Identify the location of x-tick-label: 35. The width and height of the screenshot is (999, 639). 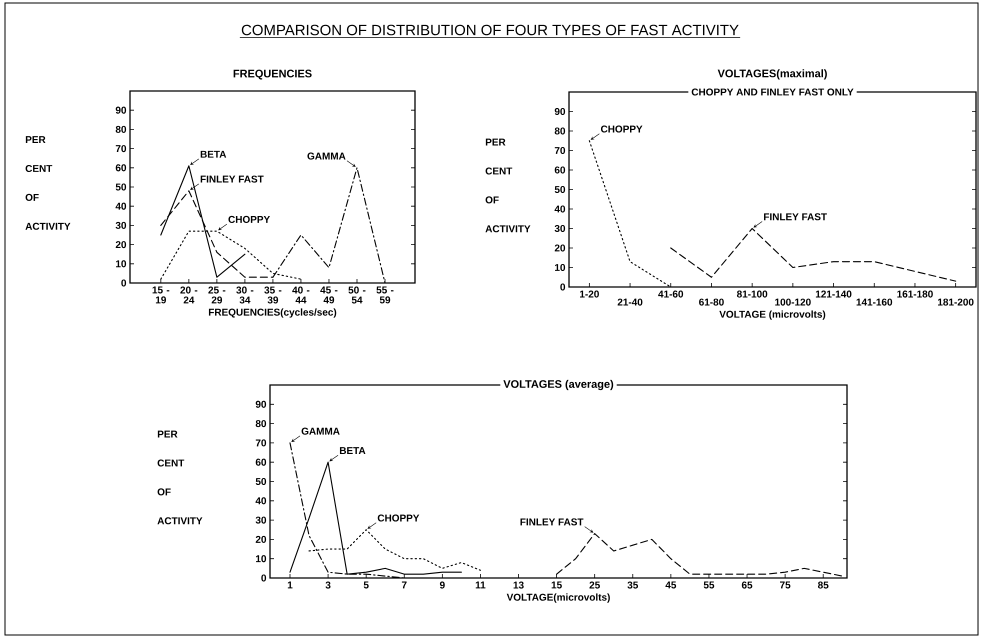
(632, 585).